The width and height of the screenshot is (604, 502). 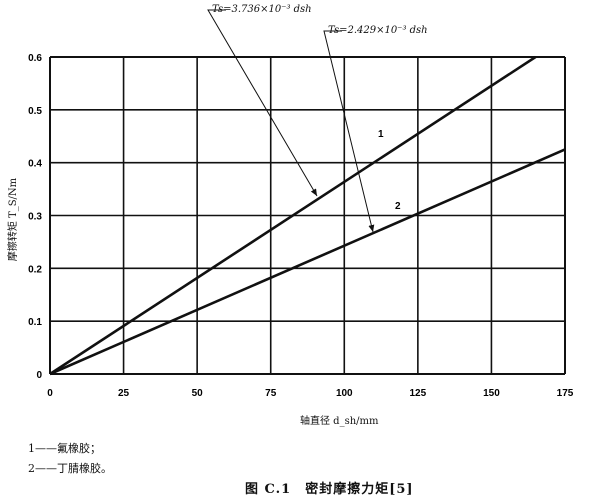 What do you see at coordinates (14, 219) in the screenshot?
I see `y-axis-label: 摩擦转矩 T_S/Nm` at bounding box center [14, 219].